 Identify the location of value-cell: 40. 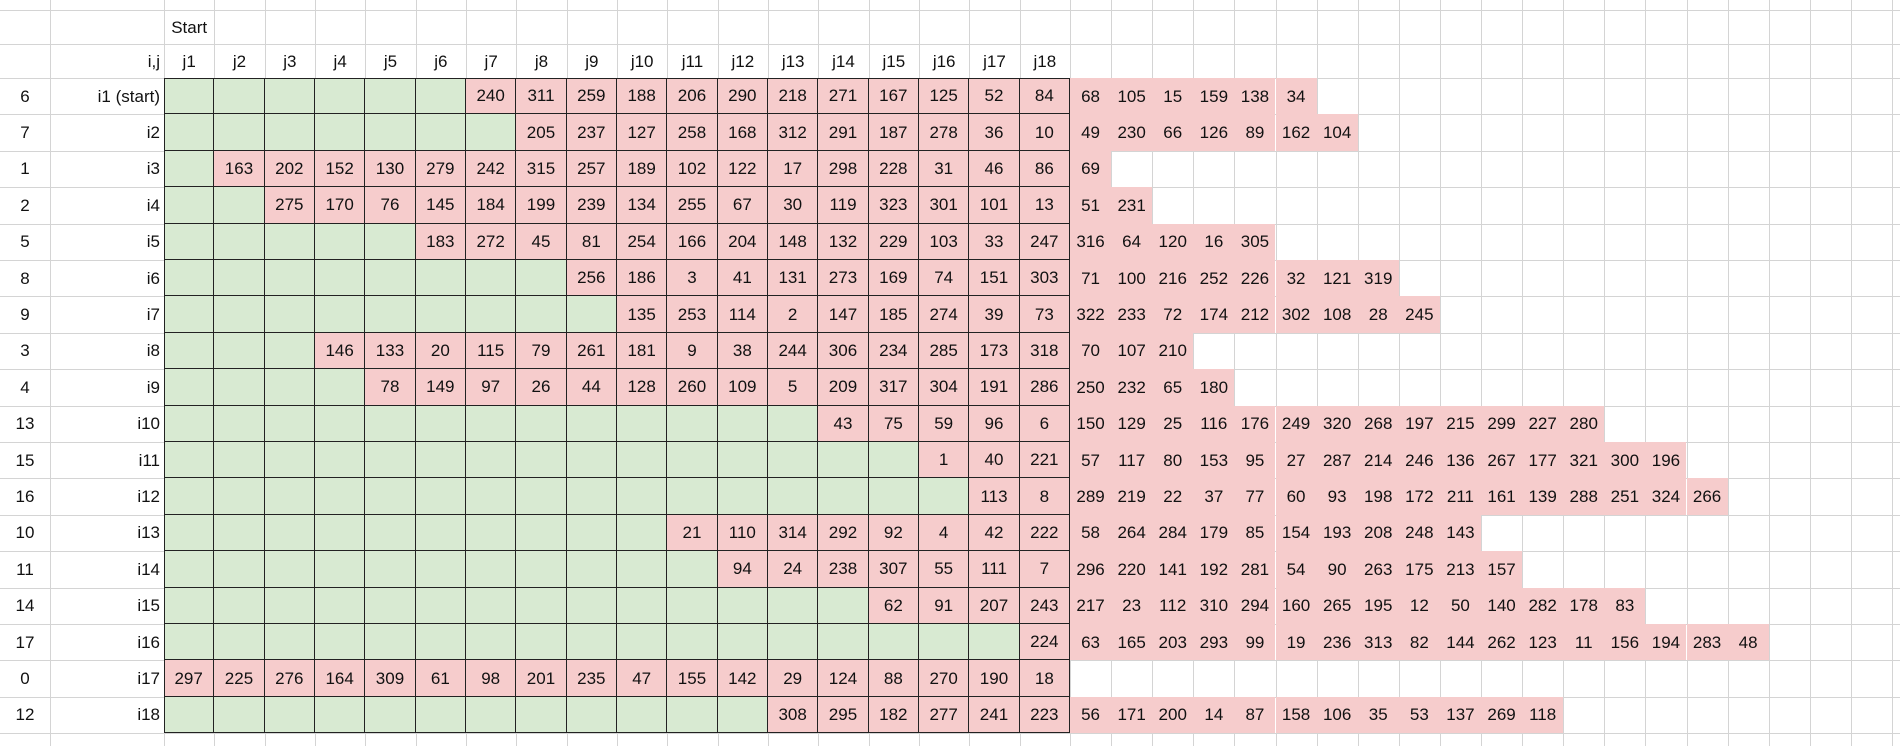
(994, 460).